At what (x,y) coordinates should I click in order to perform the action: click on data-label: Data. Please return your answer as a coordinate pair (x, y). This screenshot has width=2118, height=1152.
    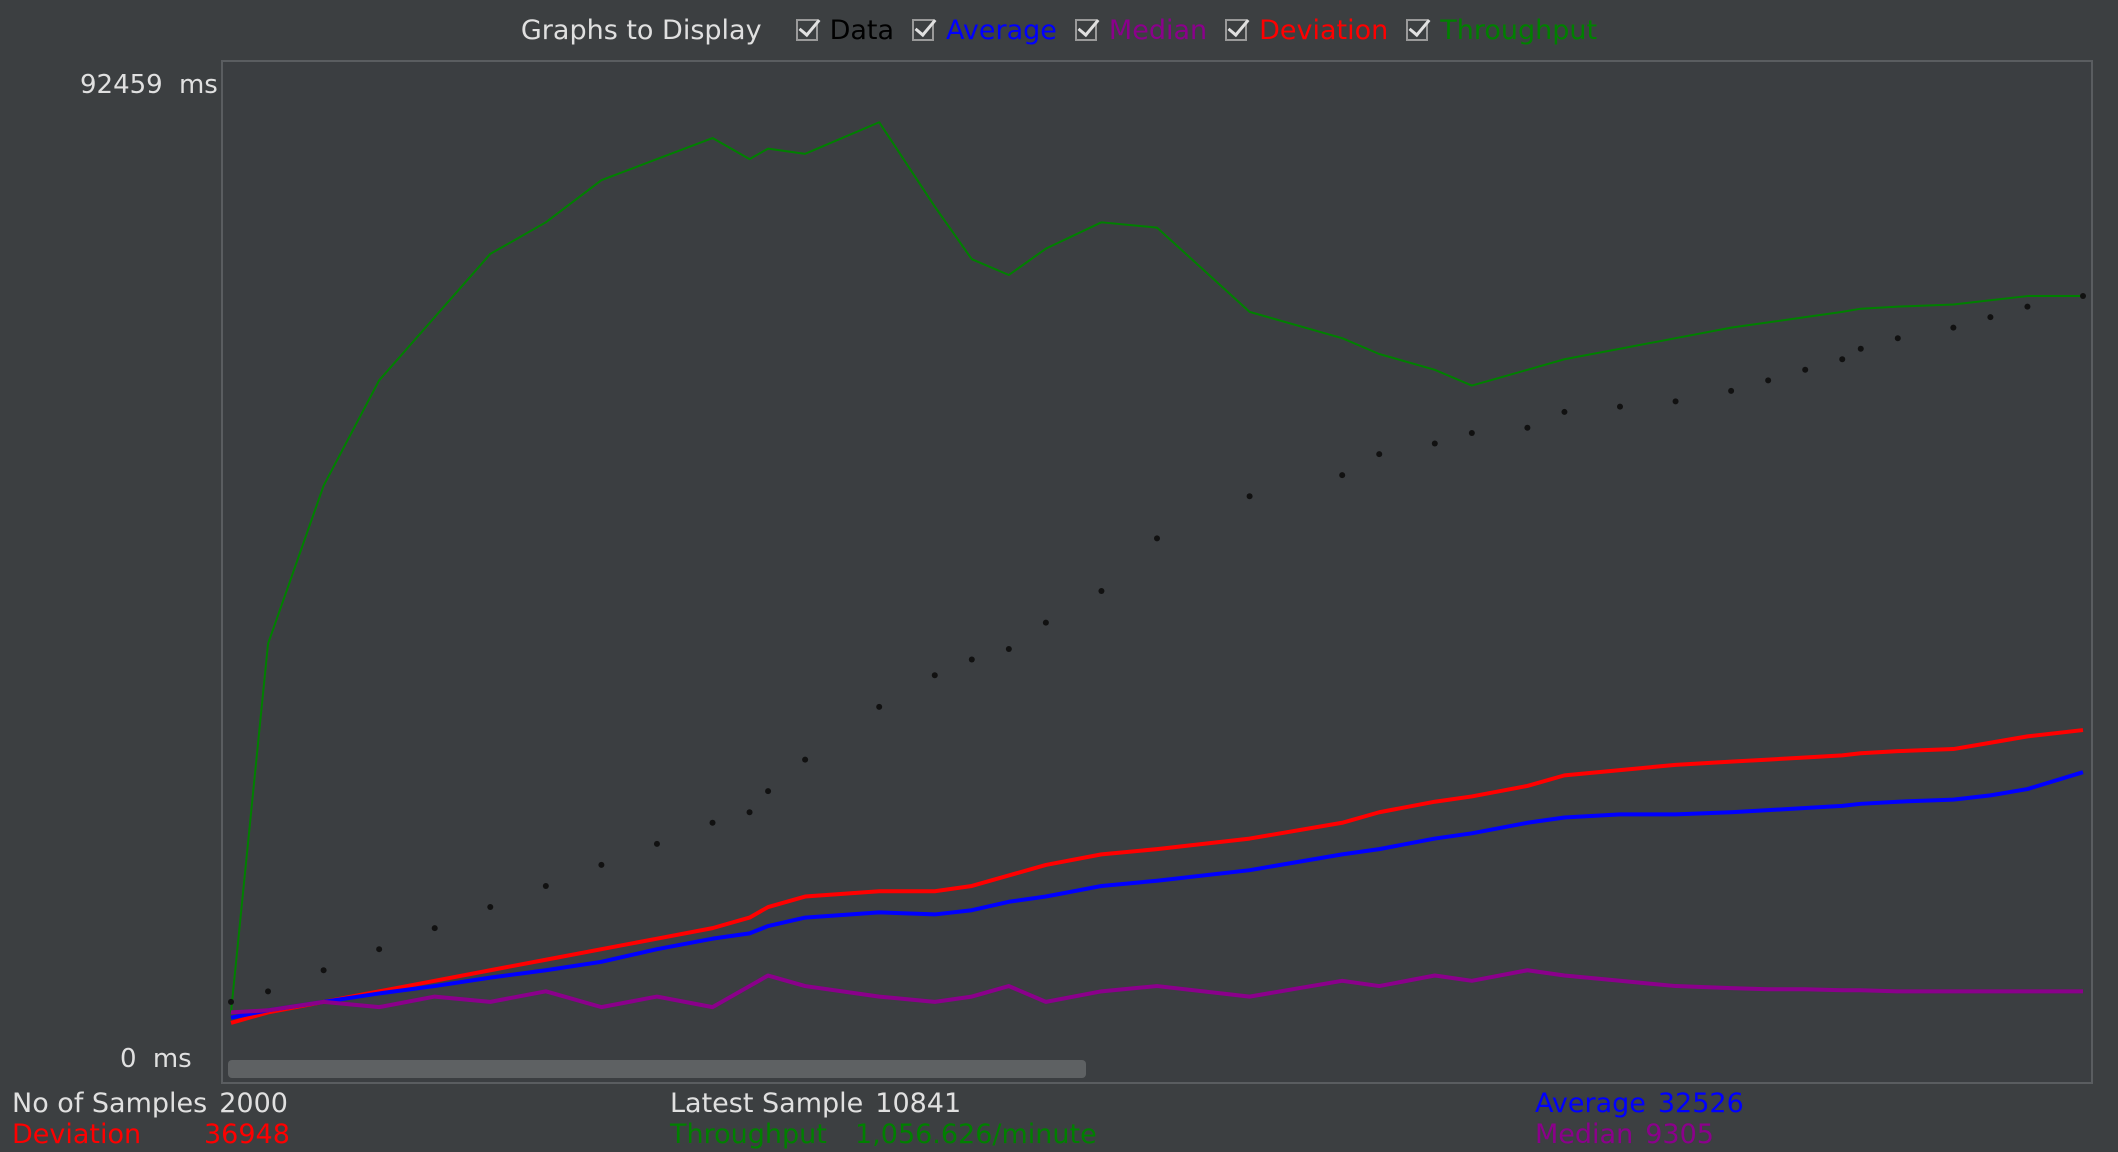
    Looking at the image, I should click on (862, 30).